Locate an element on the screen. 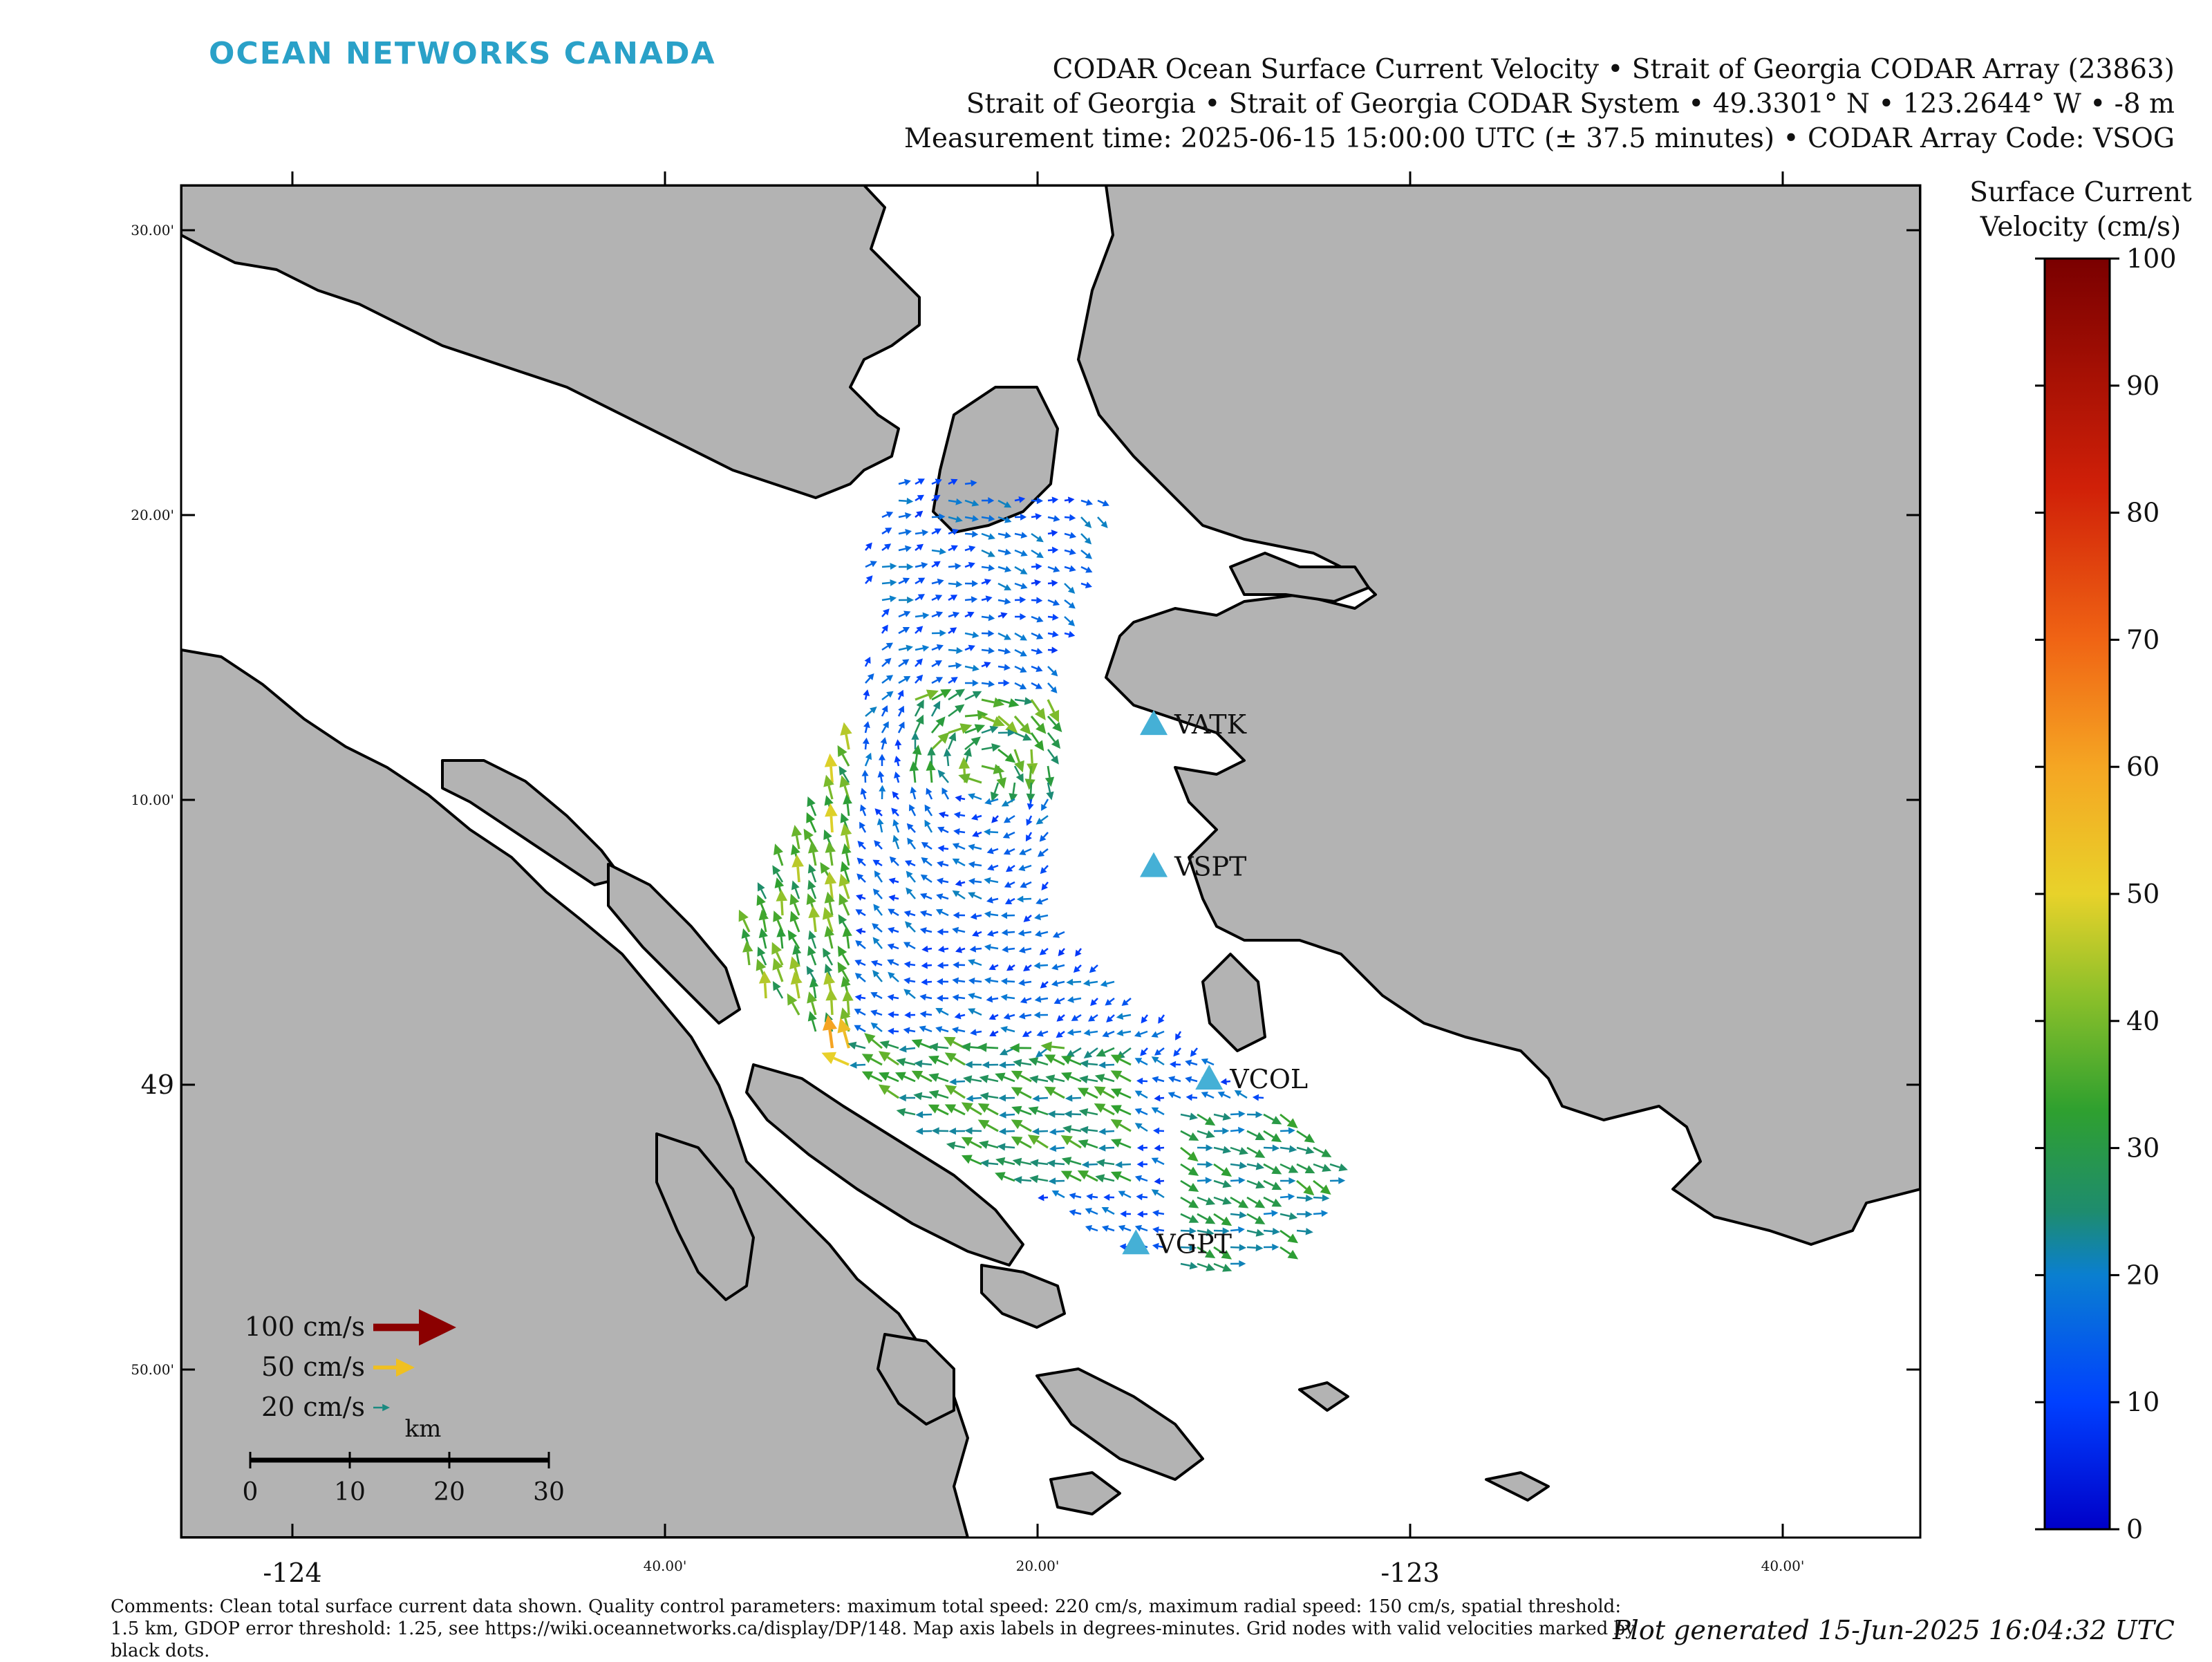 Image resolution: width=2212 pixels, height=1662 pixels. colorbar: 0 10 20 30 40 50 60 70 80 90 100 is located at coordinates (2106, 894).